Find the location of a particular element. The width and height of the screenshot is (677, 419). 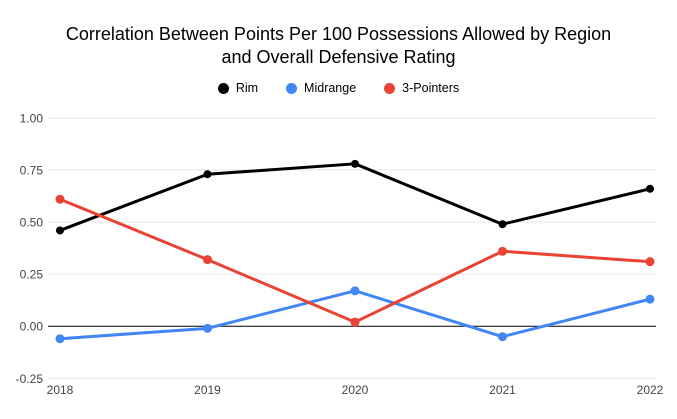

data-point-3-pointers-2022 is located at coordinates (650, 262).